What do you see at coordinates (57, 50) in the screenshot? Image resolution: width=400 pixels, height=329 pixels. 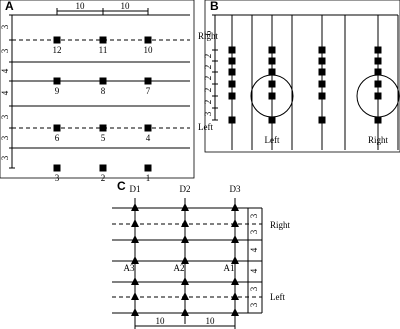 I see `sensor-label: 12` at bounding box center [57, 50].